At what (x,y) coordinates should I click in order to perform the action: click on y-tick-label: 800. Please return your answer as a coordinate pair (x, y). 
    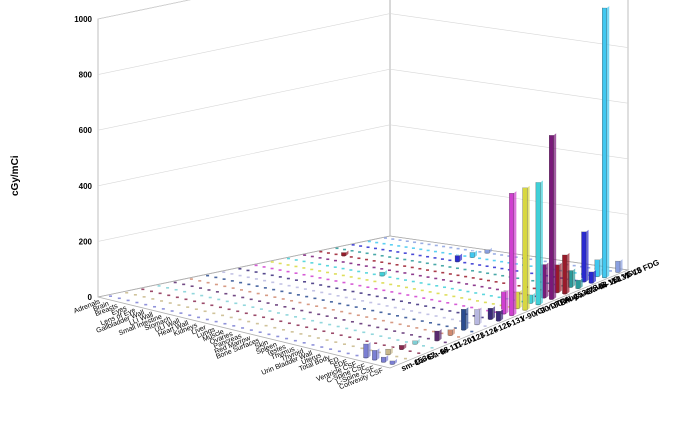
    Looking at the image, I should click on (86, 75).